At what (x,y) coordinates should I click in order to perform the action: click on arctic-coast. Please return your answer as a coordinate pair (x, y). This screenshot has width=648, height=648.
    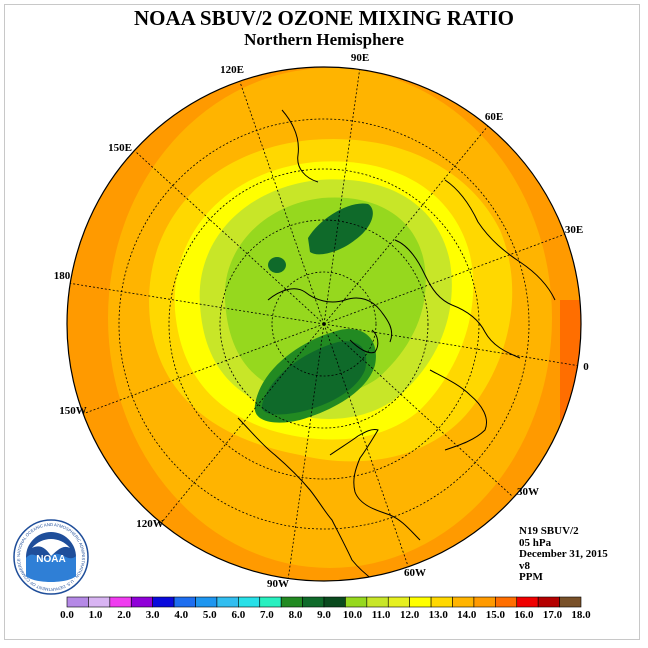
    Looking at the image, I should click on (330, 315).